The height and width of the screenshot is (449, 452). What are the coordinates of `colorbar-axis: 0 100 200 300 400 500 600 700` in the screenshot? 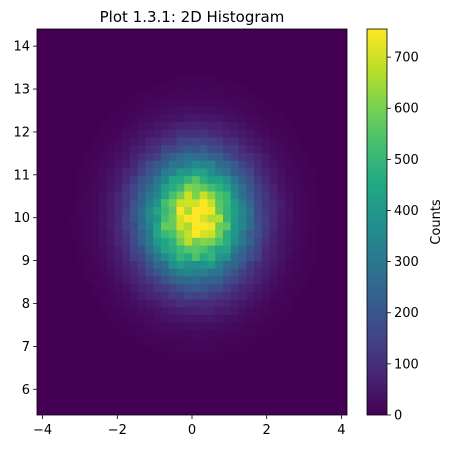 It's located at (403, 237).